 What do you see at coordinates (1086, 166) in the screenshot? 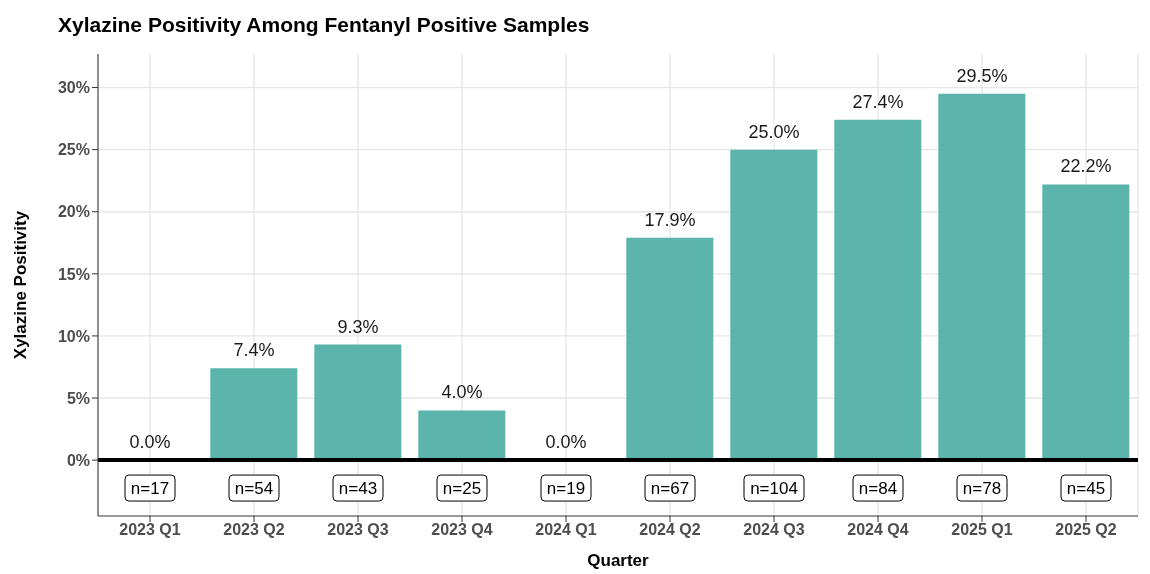
I see `data-label: 22.2%` at bounding box center [1086, 166].